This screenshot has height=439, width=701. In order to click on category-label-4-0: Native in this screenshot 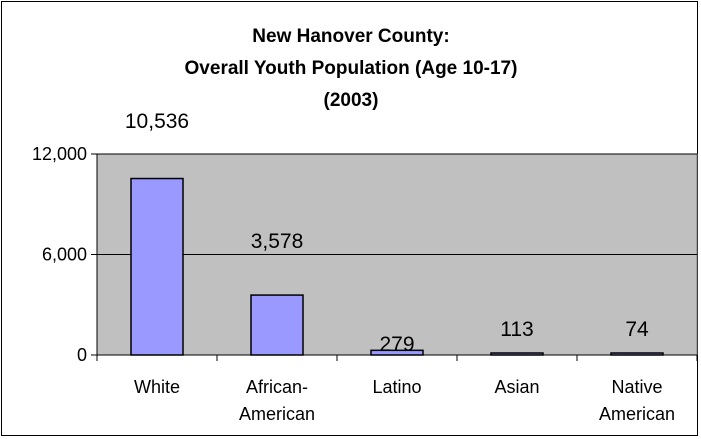, I will do `click(636, 387)`.